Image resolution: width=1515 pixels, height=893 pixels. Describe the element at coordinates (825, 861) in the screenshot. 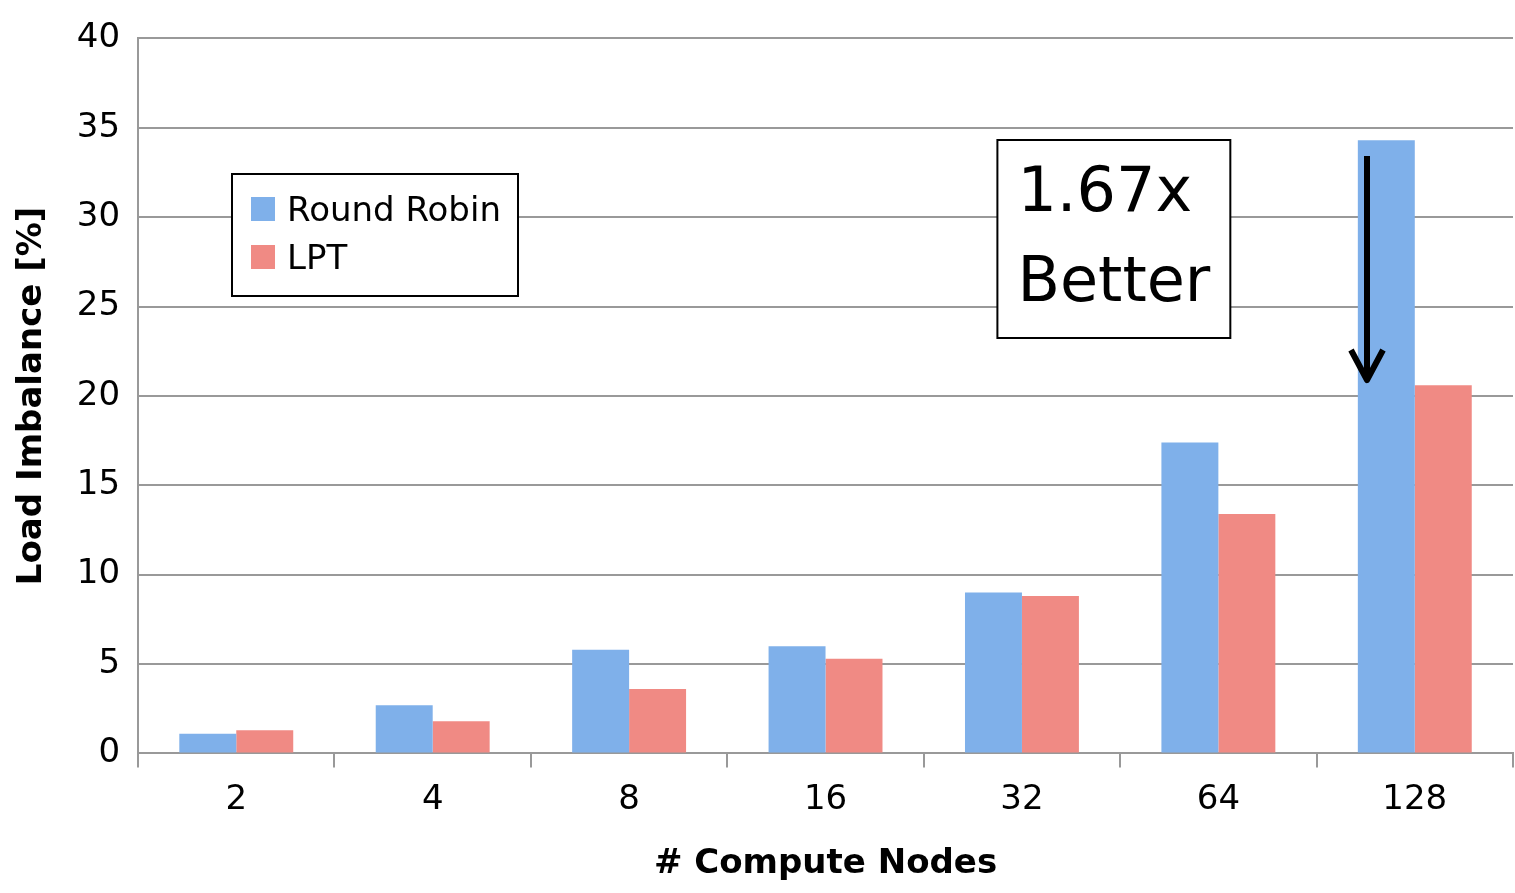

I see `x-axis-title: # Compute Nodes` at that location.